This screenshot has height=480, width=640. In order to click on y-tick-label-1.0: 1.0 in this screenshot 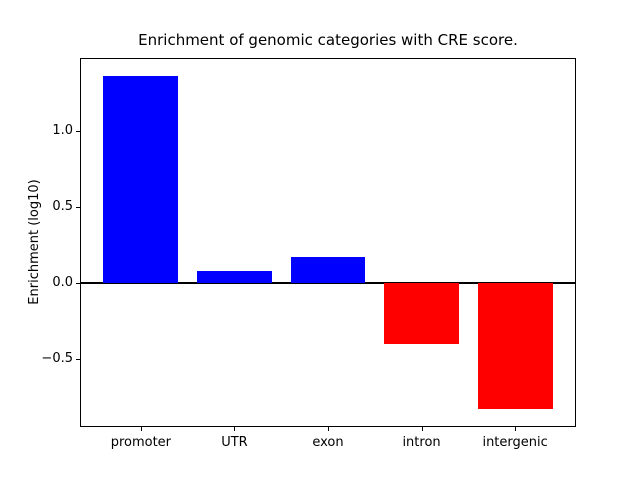, I will do `click(62, 130)`.